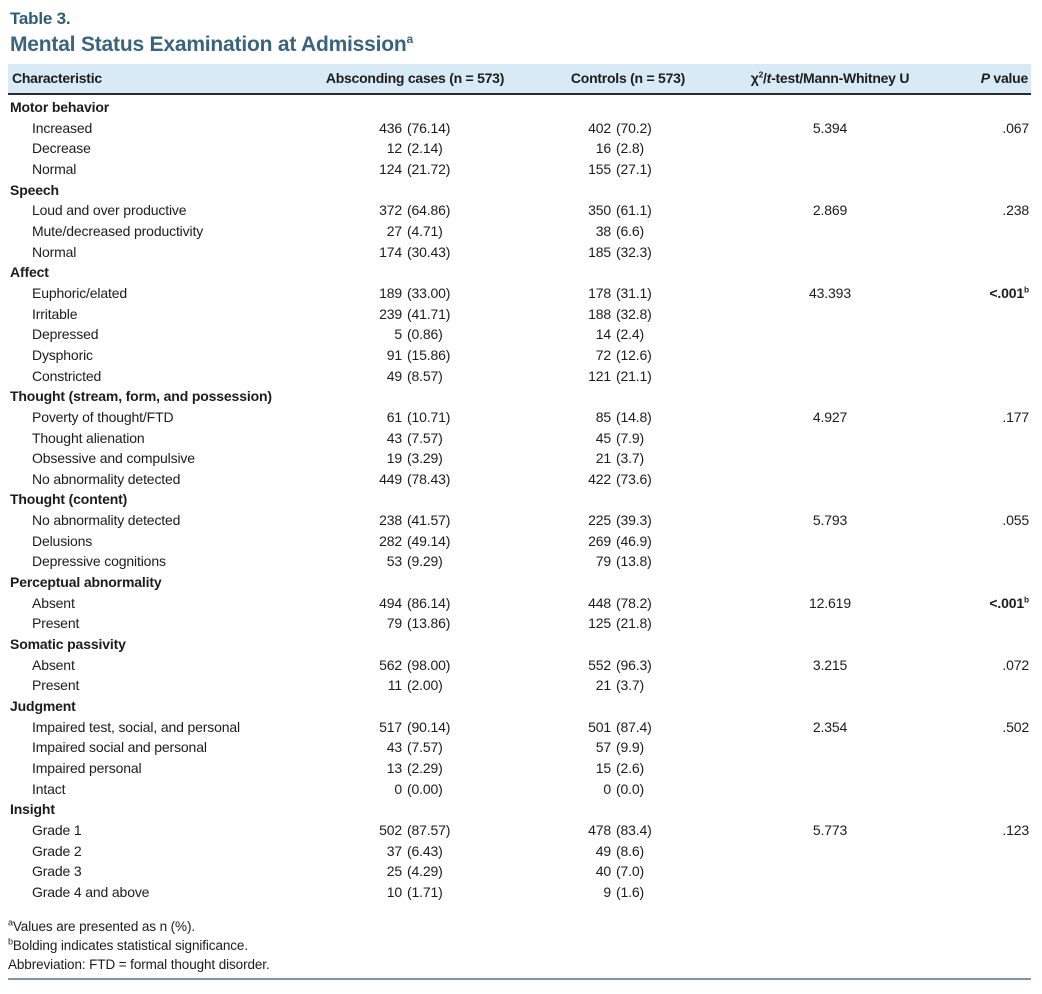  Describe the element at coordinates (88, 437) in the screenshot. I see `row-item-label: Thought alienation` at that location.